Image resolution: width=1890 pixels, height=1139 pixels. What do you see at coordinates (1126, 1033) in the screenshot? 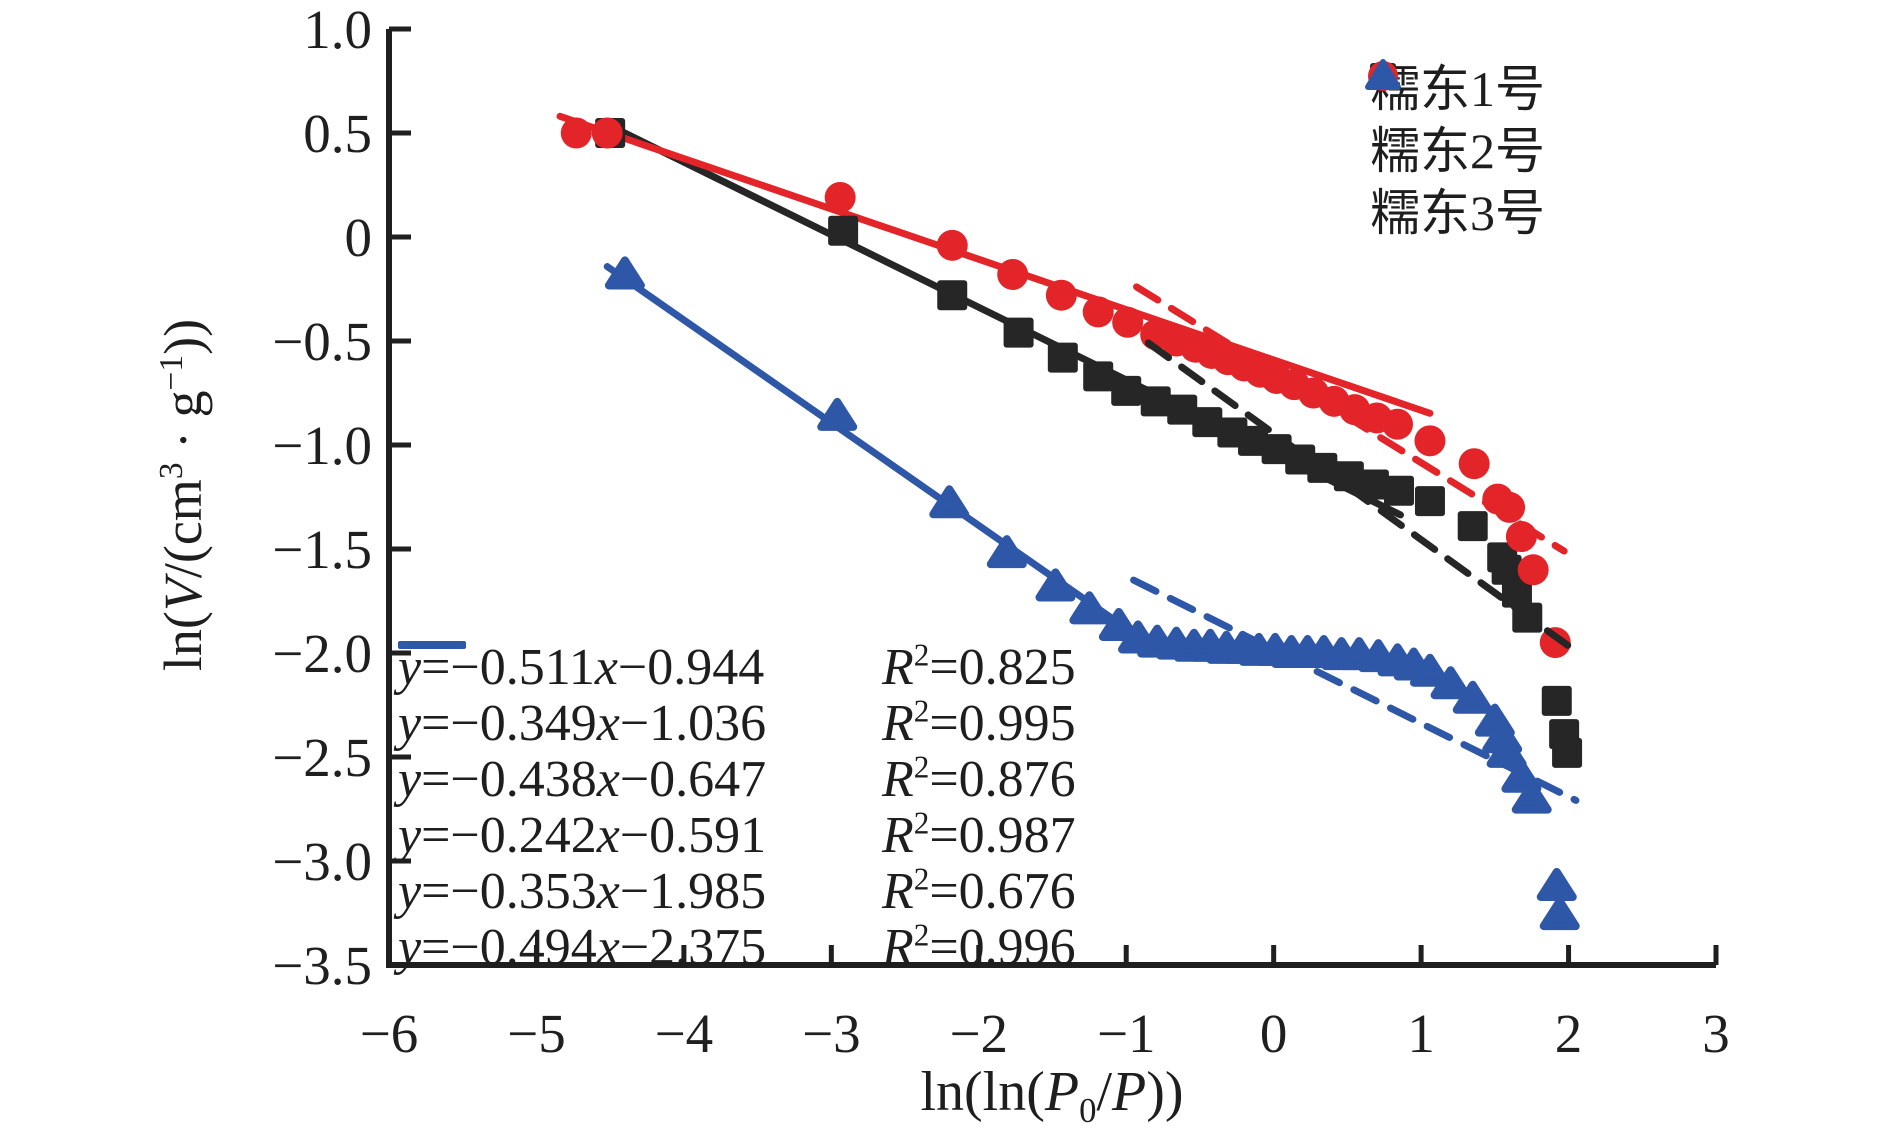
I see `x-tick-label: −1` at bounding box center [1126, 1033].